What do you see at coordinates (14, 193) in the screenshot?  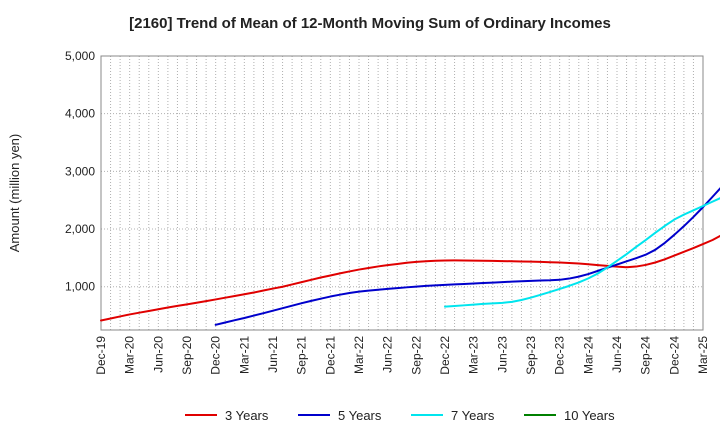 I see `y-axis-label: Amount (million yen)` at bounding box center [14, 193].